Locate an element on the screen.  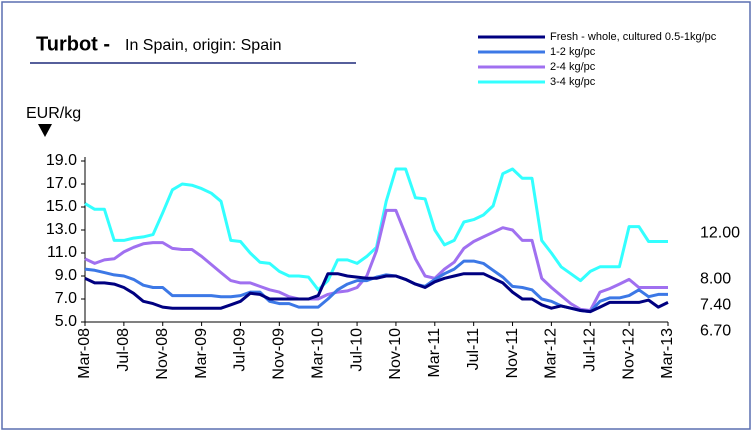
x-tick-label: Nov-12 is located at coordinates (628, 354).